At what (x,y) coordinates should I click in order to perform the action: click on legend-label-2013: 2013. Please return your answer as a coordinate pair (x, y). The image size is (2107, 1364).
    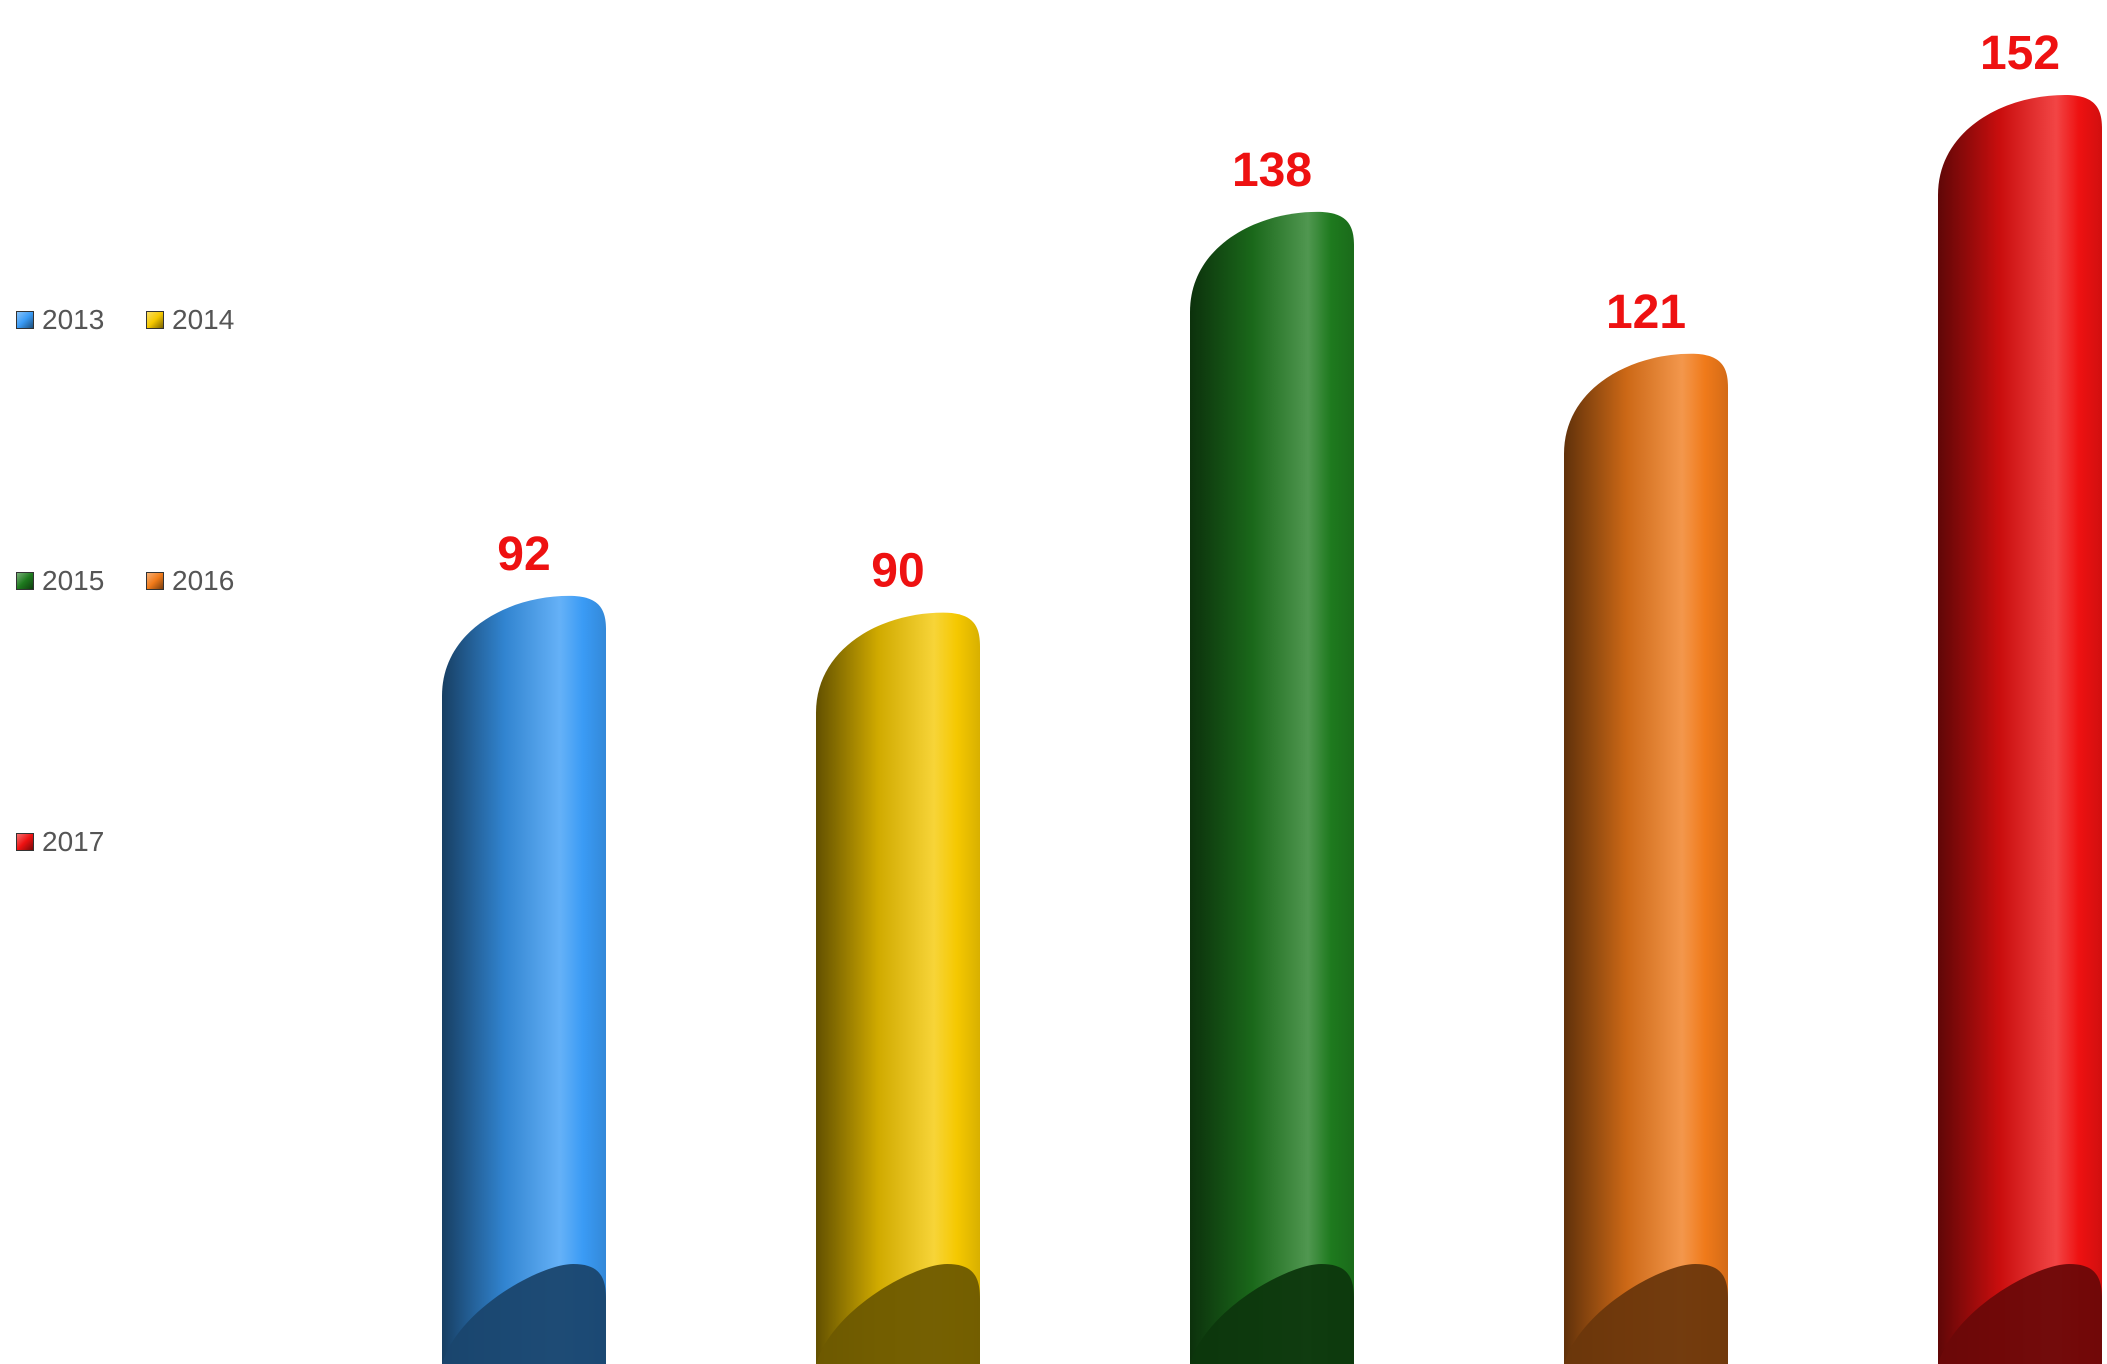
    Looking at the image, I should click on (73, 319).